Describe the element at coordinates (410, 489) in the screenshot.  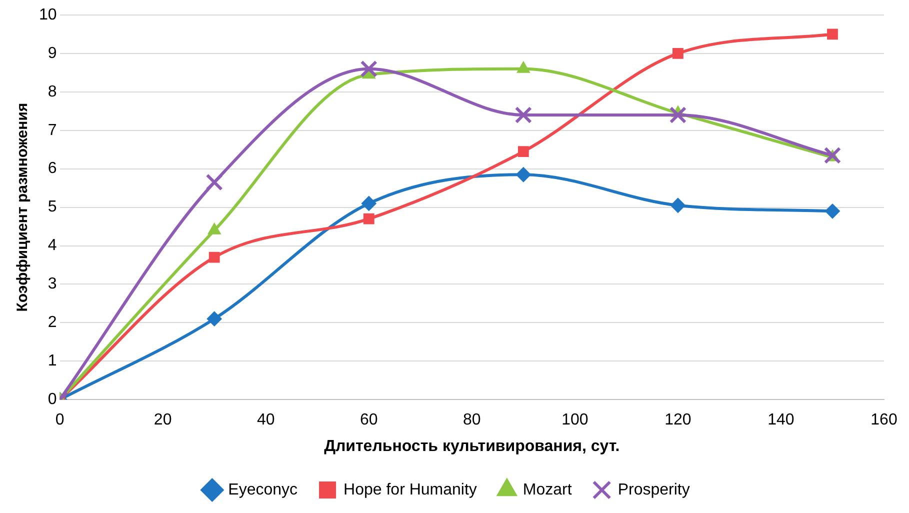
I see `legend-label: Hope for Humanity` at that location.